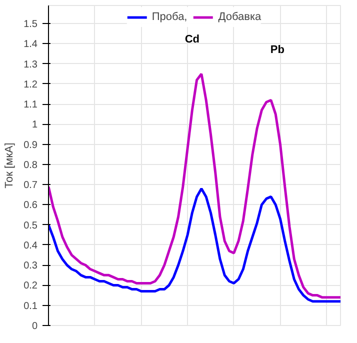  Describe the element at coordinates (31, 186) in the screenshot. I see `y-tick-label: 0.7` at that location.